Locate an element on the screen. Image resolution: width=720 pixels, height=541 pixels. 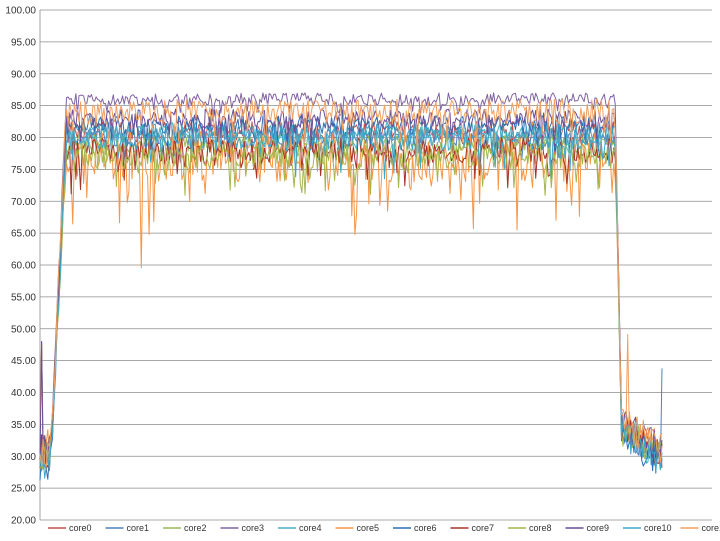
y-tick-label: 40.00 is located at coordinates (23, 393).